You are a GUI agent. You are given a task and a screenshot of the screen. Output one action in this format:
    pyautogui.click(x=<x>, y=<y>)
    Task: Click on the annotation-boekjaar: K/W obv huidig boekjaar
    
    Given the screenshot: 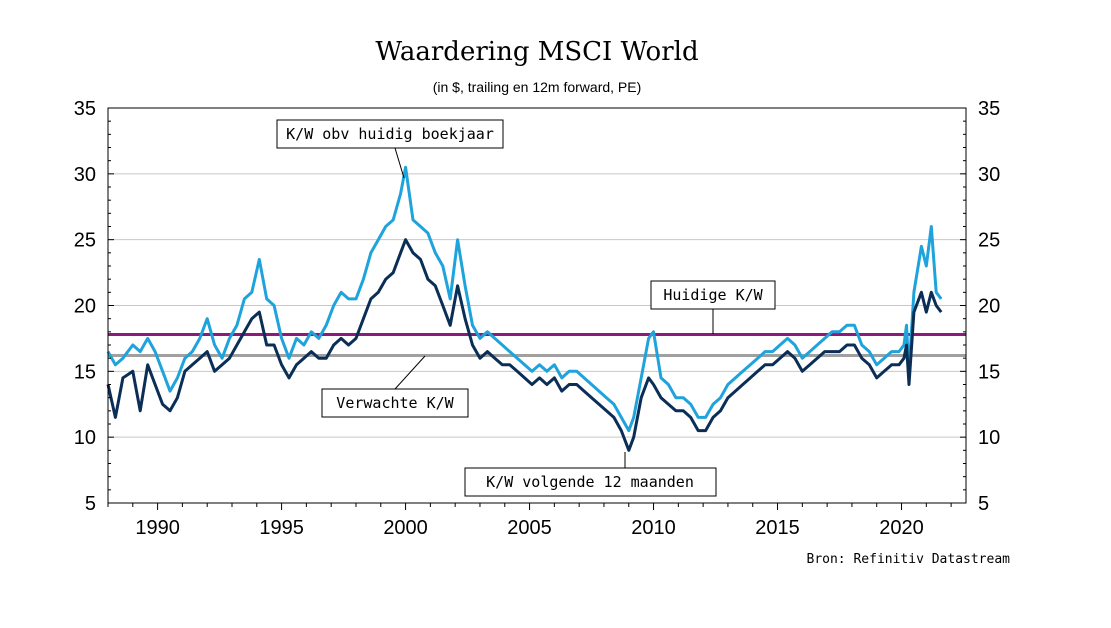 What is the action you would take?
    pyautogui.click(x=390, y=149)
    